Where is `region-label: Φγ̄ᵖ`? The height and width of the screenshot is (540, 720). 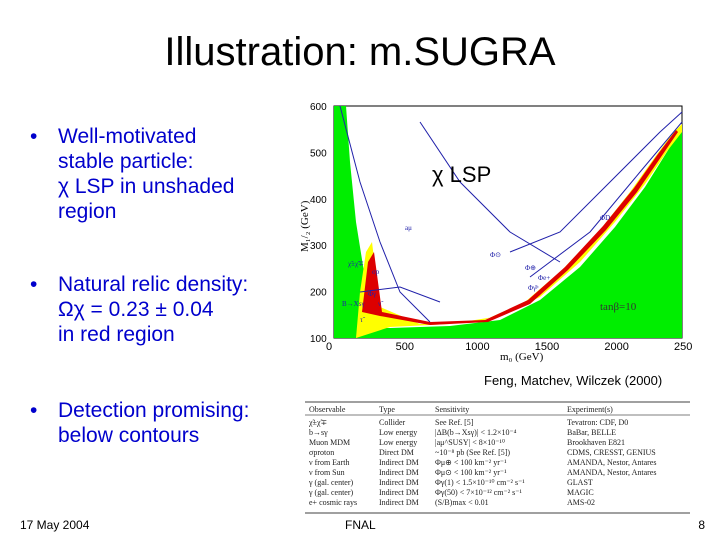
region-label: Φγ̄ᵖ is located at coordinates (533, 288).